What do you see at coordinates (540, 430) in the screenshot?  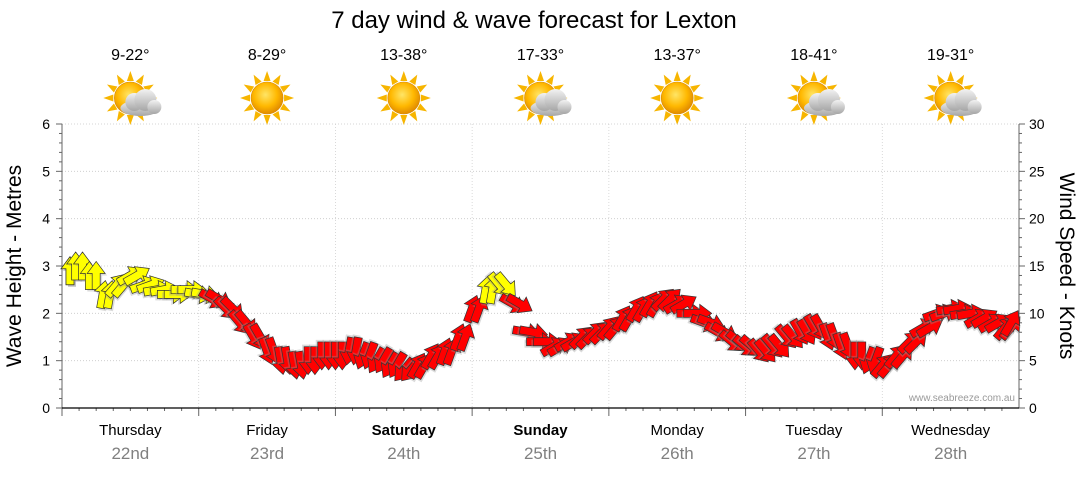 I see `day-label: Sunday` at bounding box center [540, 430].